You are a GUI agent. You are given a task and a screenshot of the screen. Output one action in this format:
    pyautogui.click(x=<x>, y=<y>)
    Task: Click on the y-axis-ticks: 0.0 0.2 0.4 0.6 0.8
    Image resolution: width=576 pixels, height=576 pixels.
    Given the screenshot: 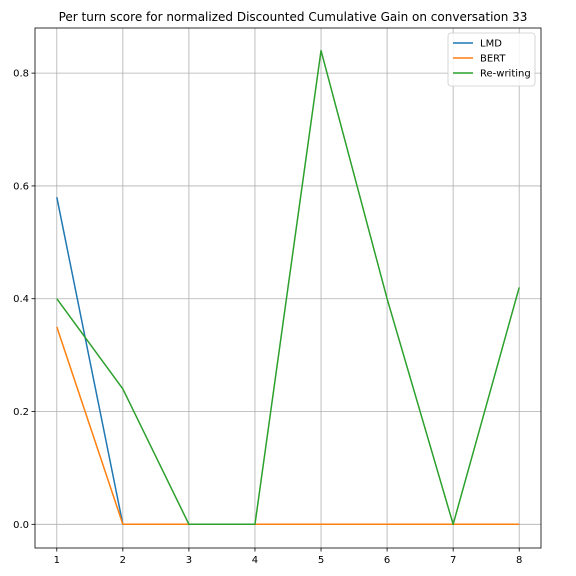 What is the action you would take?
    pyautogui.click(x=24, y=300)
    